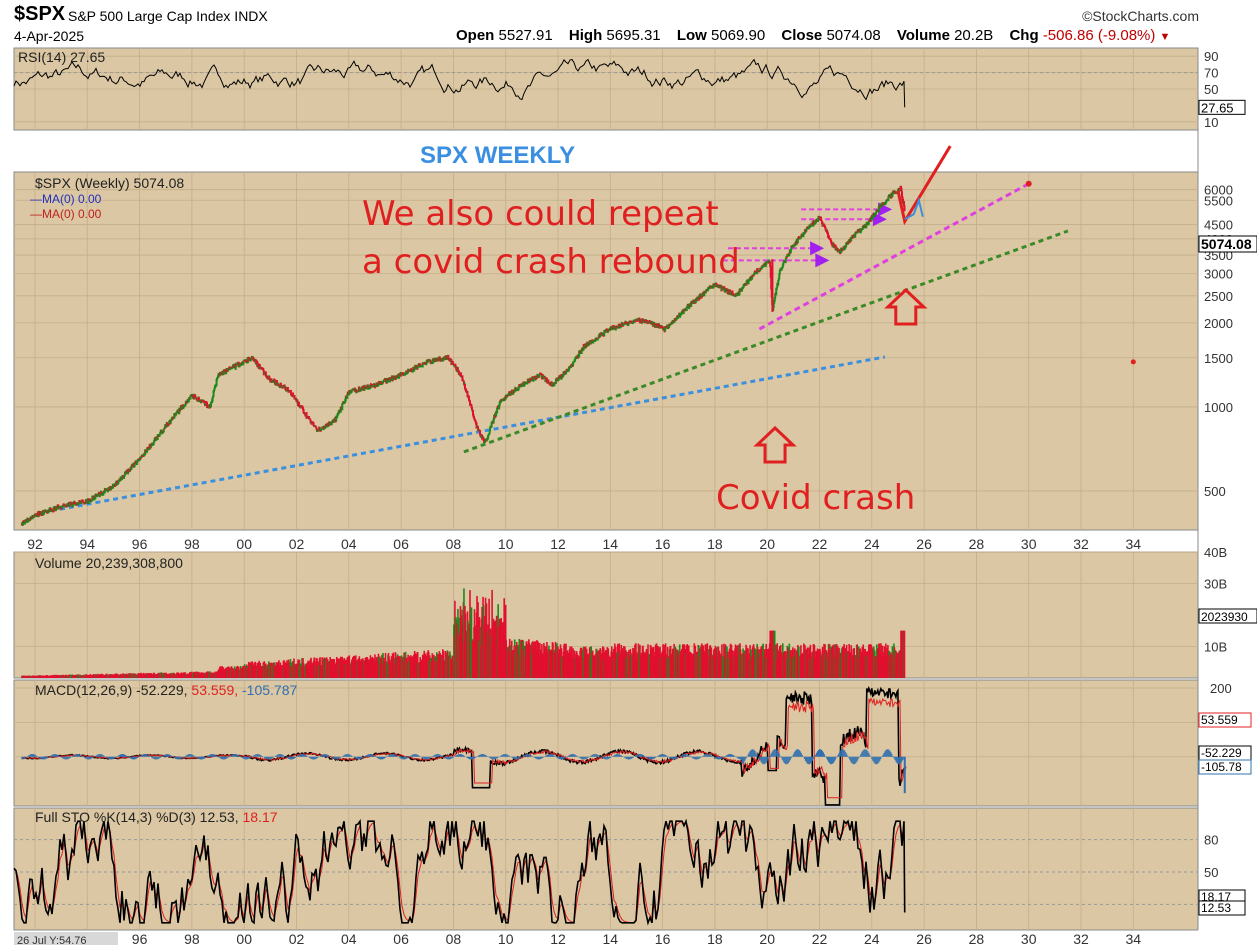 The image size is (1257, 945). What do you see at coordinates (924, 185) in the screenshot?
I see `red-projection-line` at bounding box center [924, 185].